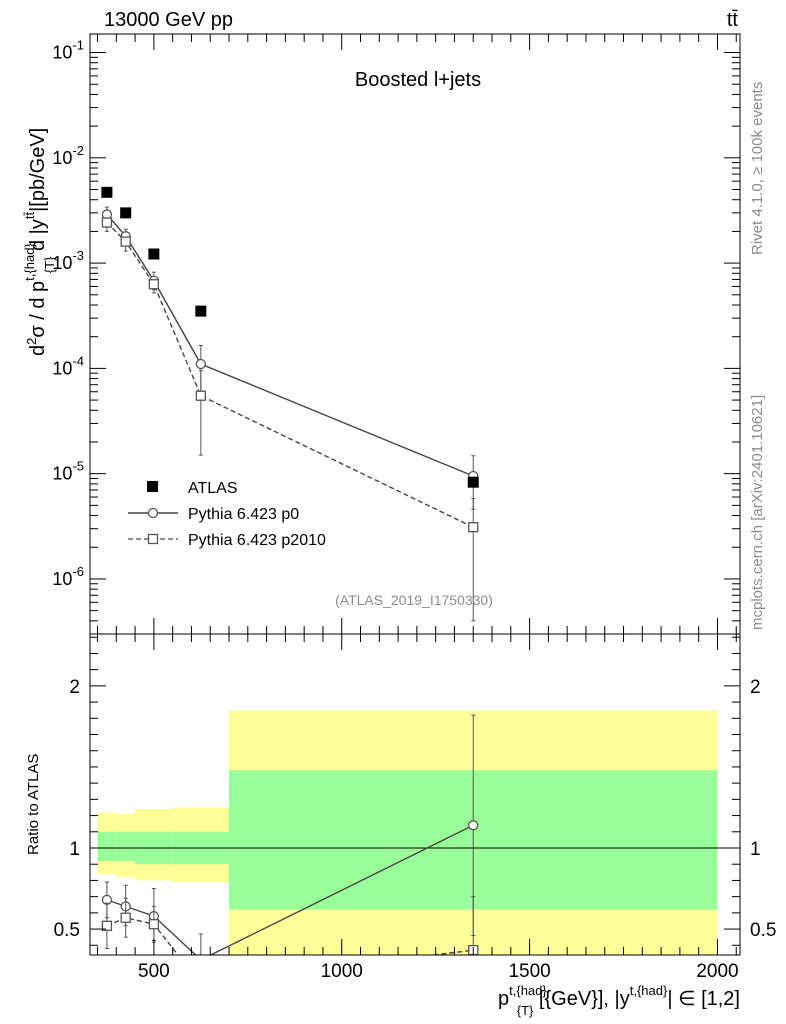 The height and width of the screenshot is (1024, 786). Describe the element at coordinates (213, 488) in the screenshot. I see `legend-atlas-label: ATLAS` at that location.